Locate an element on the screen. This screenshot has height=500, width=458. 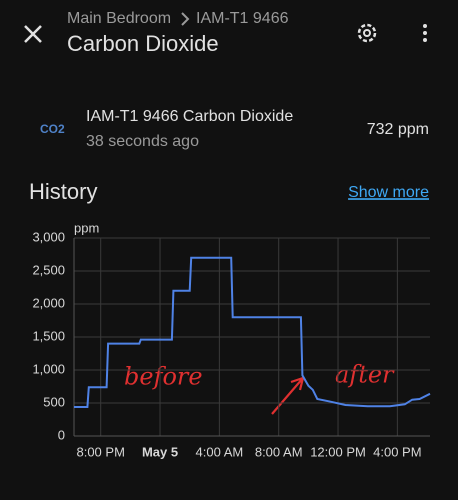
entity-state: 732 ppm is located at coordinates (398, 129).